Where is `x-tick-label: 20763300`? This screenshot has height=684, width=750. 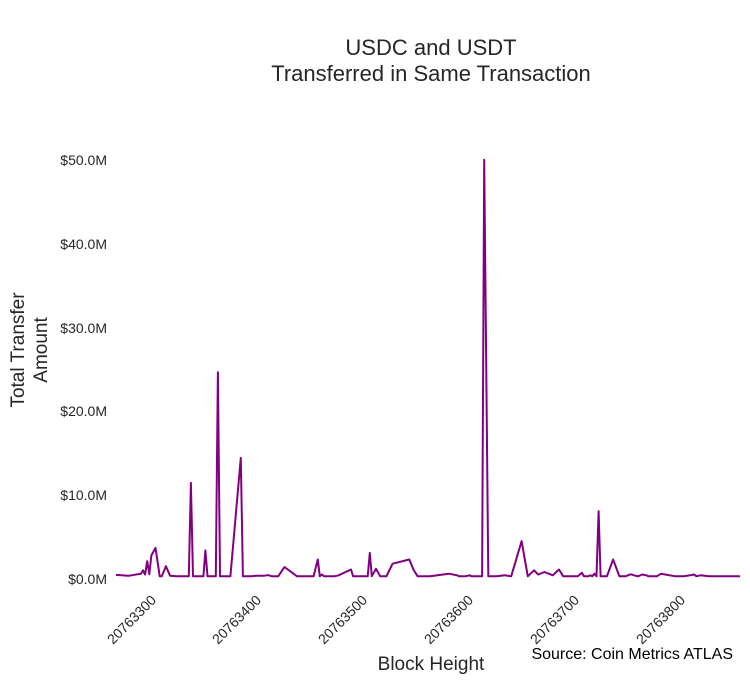 x-tick-label: 20763300 is located at coordinates (132, 620).